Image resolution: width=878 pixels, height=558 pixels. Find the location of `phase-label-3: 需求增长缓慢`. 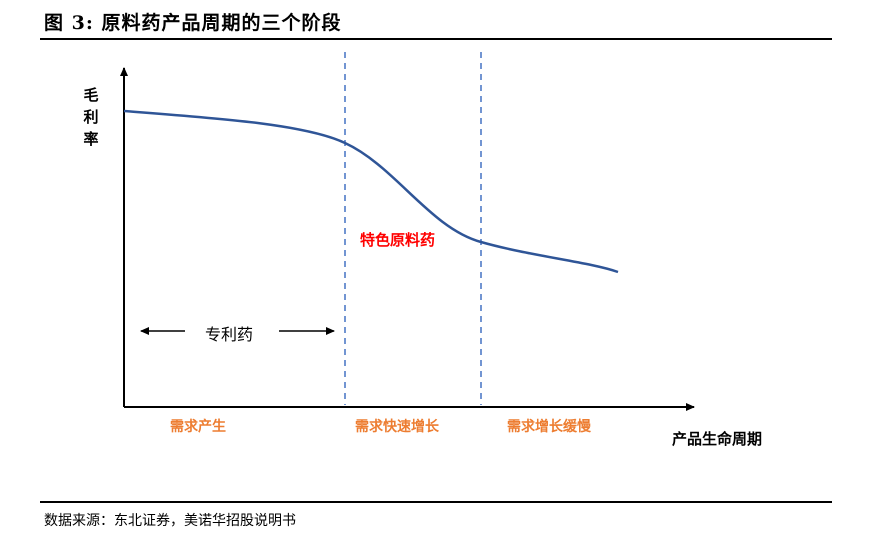

phase-label-3: 需求增长缓慢 is located at coordinates (549, 427).